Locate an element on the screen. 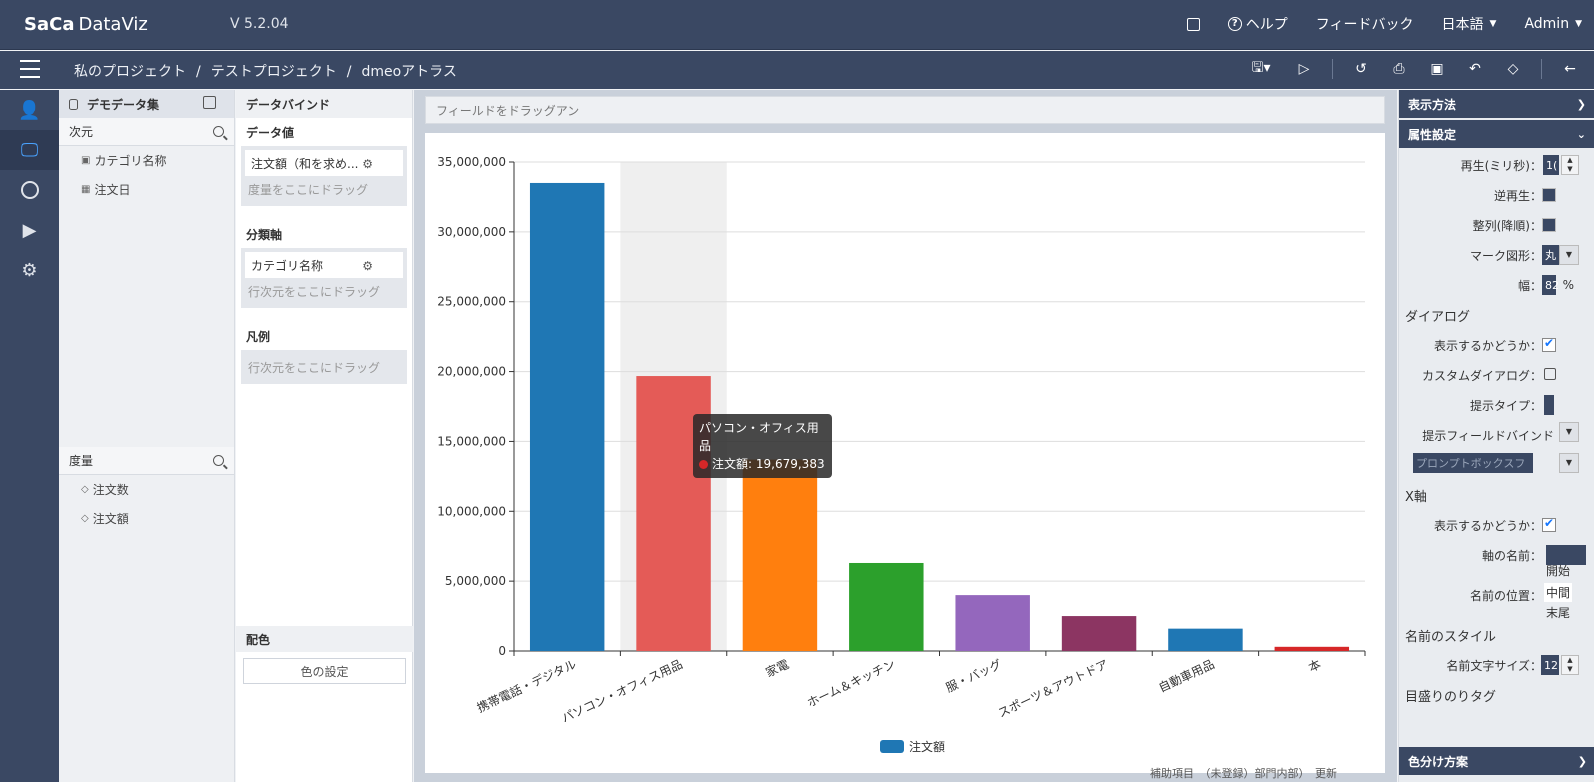 This screenshot has width=1594, height=782. back-arrow-icon: ← is located at coordinates (1570, 69).